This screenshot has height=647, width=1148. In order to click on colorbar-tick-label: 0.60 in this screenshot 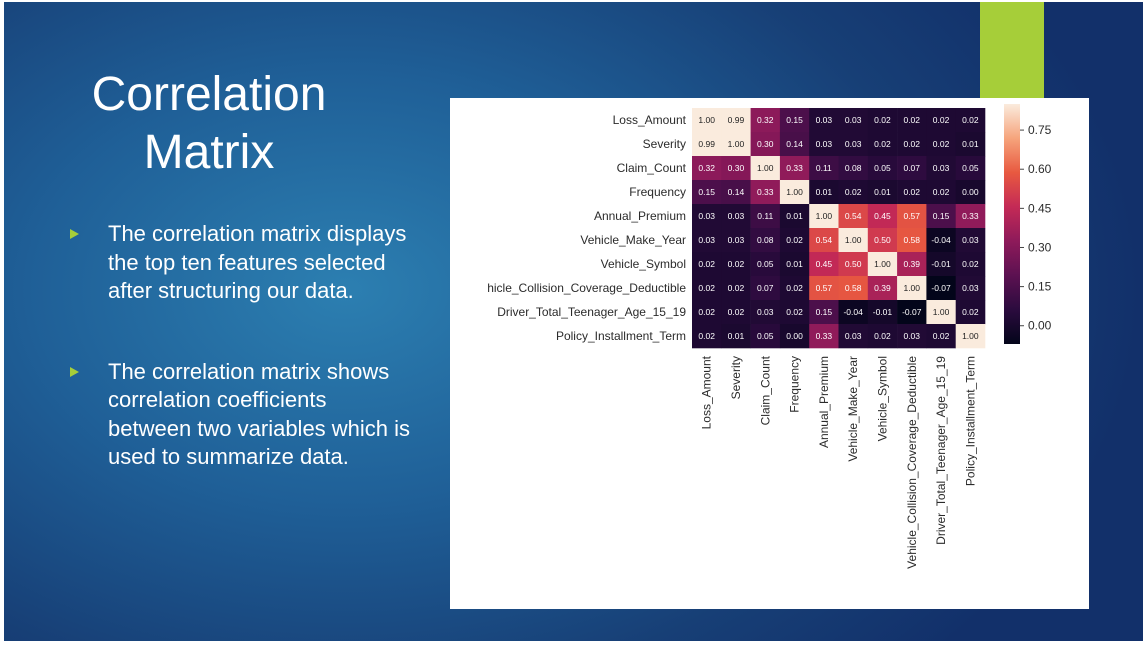, I will do `click(1040, 169)`.